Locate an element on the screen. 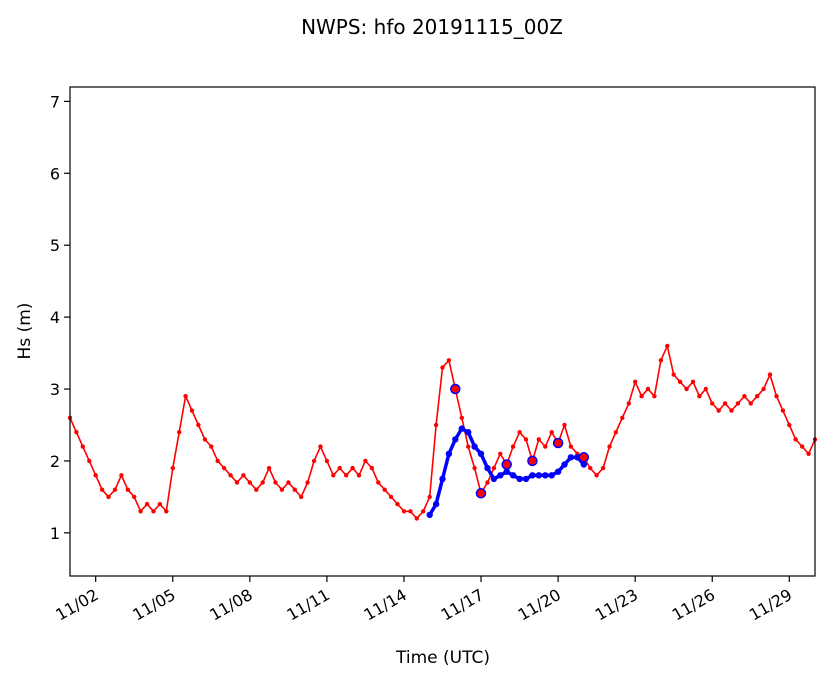 The height and width of the screenshot is (685, 833). x-tick-label-5: 11/17 is located at coordinates (462, 605).